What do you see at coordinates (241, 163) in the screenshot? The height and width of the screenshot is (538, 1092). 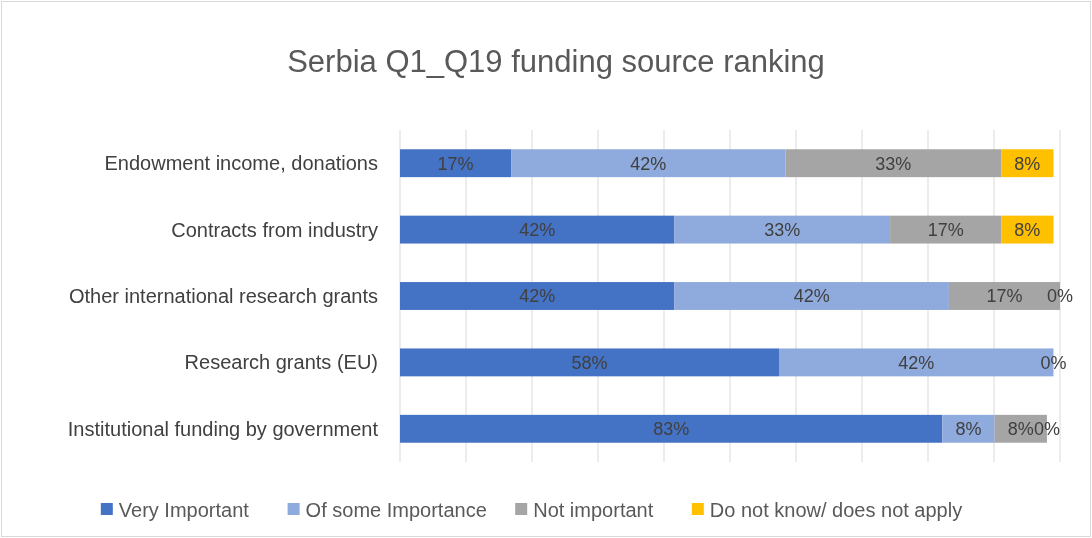 I see `y-tick-label: Endowment income, donations` at bounding box center [241, 163].